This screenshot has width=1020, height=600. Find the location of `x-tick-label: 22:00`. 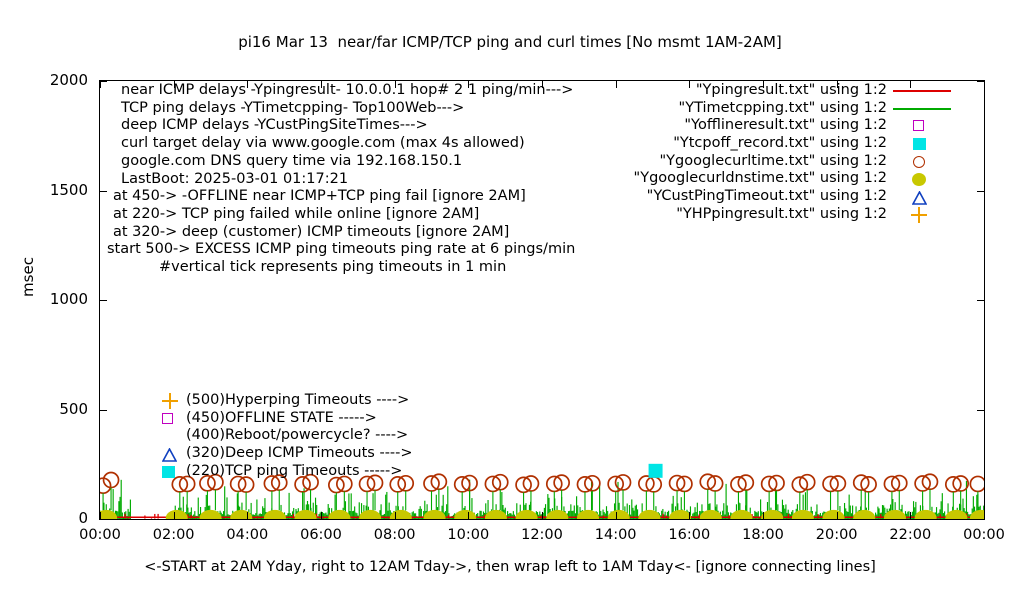

x-tick-label: 22:00 is located at coordinates (910, 535).